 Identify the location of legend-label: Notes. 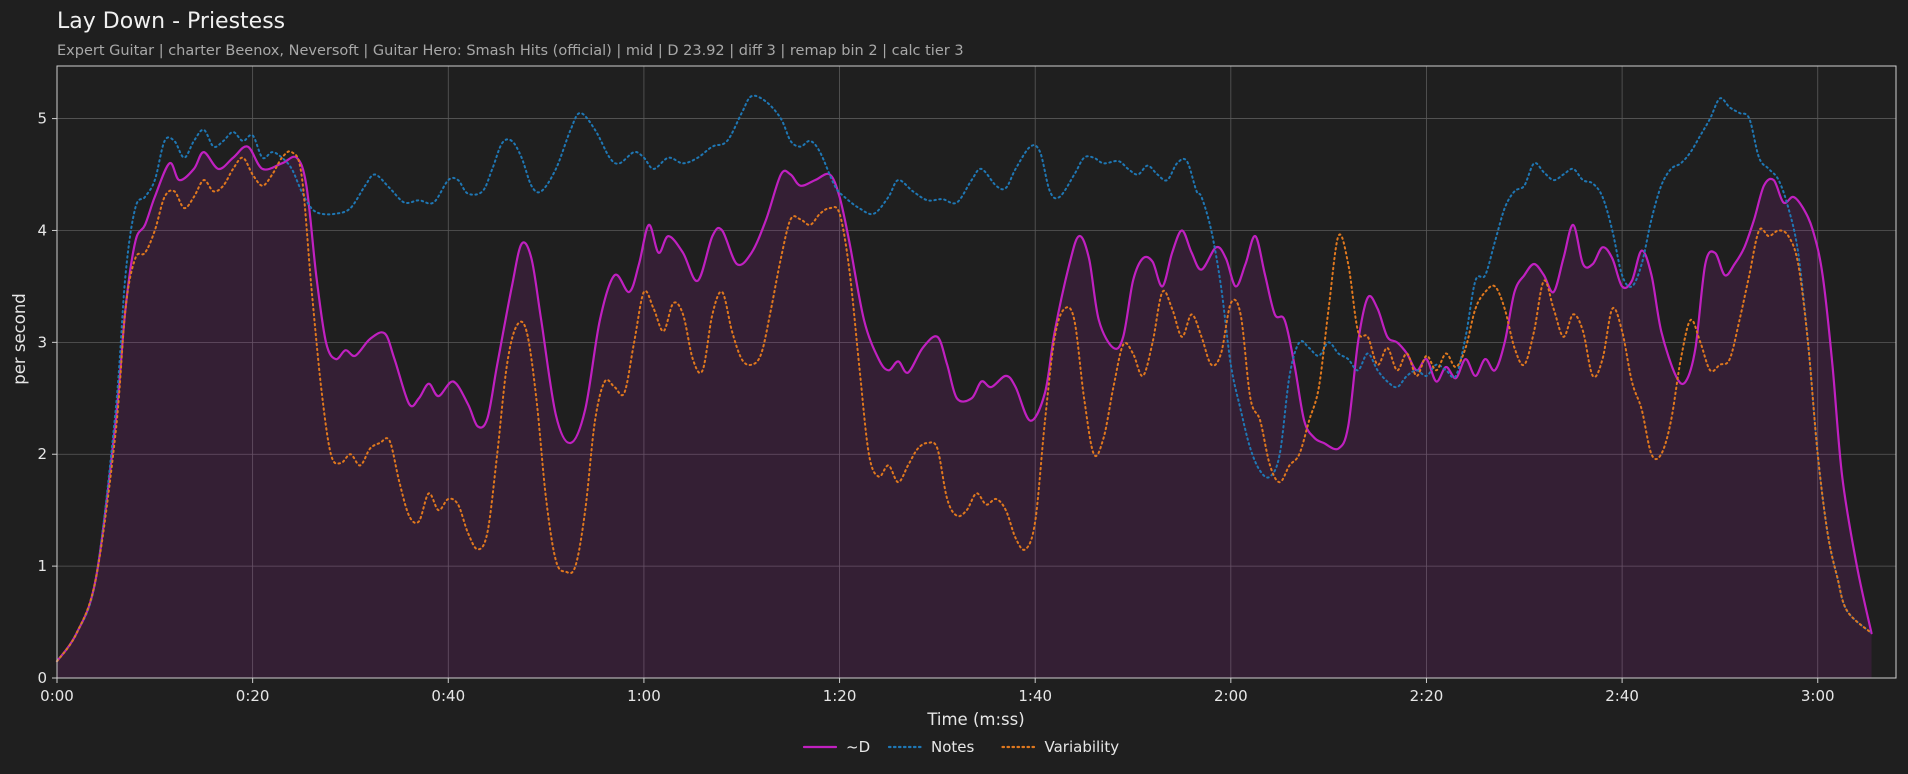
(953, 747).